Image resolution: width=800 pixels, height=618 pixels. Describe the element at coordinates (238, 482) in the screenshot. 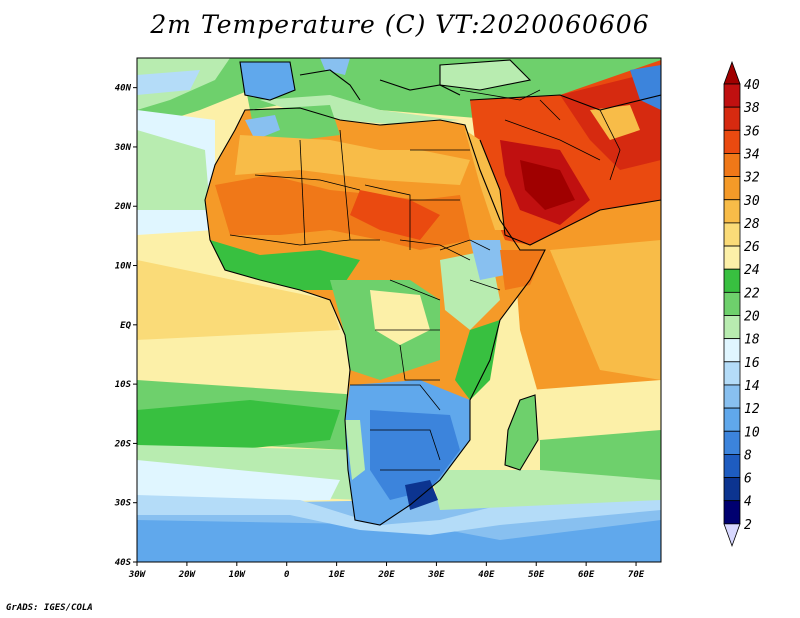

I see `atlantic-south-pale` at that location.